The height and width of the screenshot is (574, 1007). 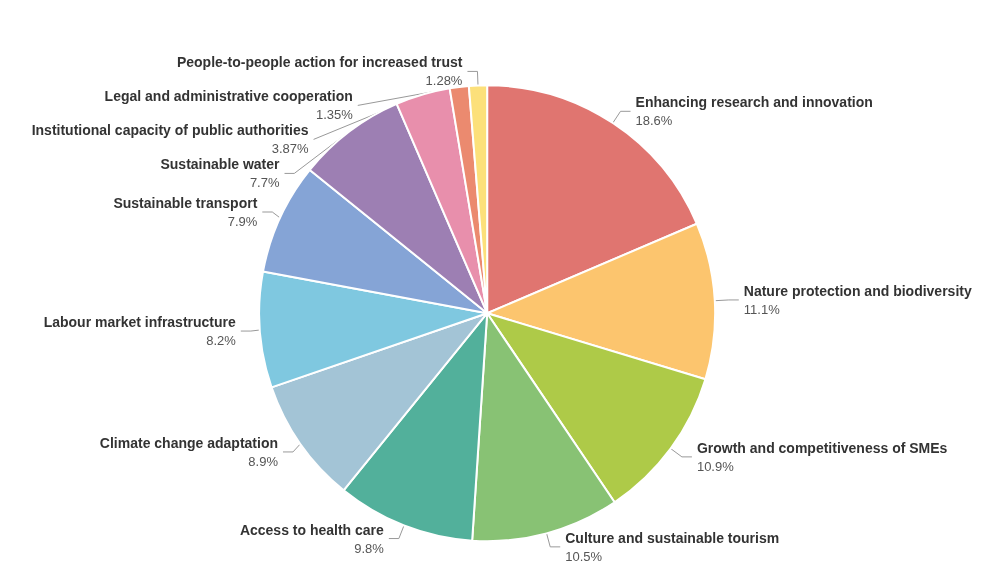 I want to click on data-label: 1.28%, so click(x=444, y=81).